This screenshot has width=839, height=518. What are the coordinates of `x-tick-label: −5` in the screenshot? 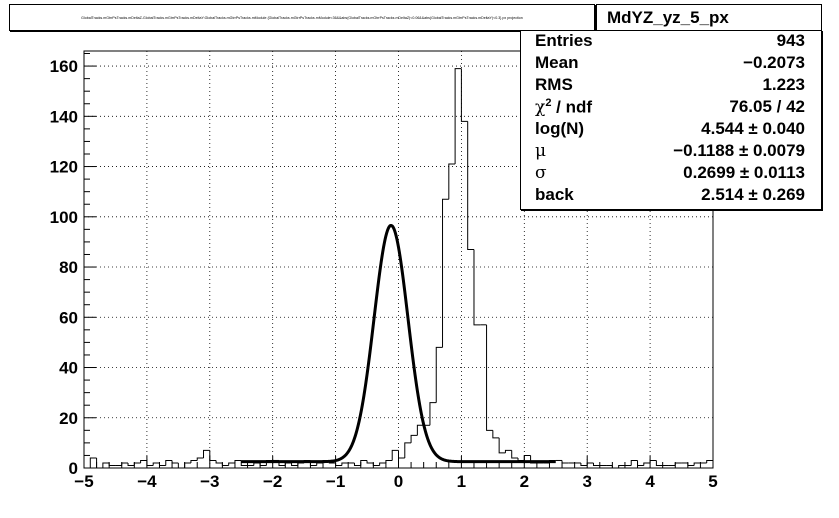 It's located at (83, 481).